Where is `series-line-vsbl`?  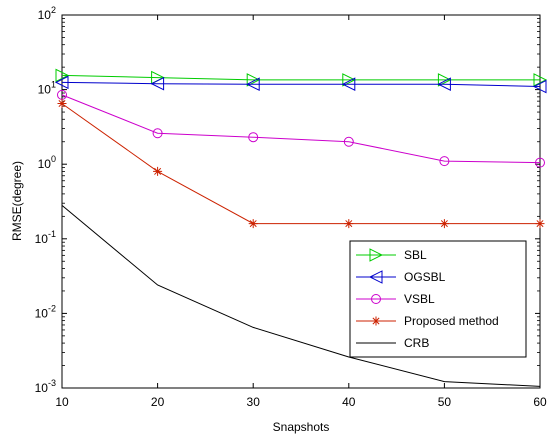 series-line-vsbl is located at coordinates (301, 129).